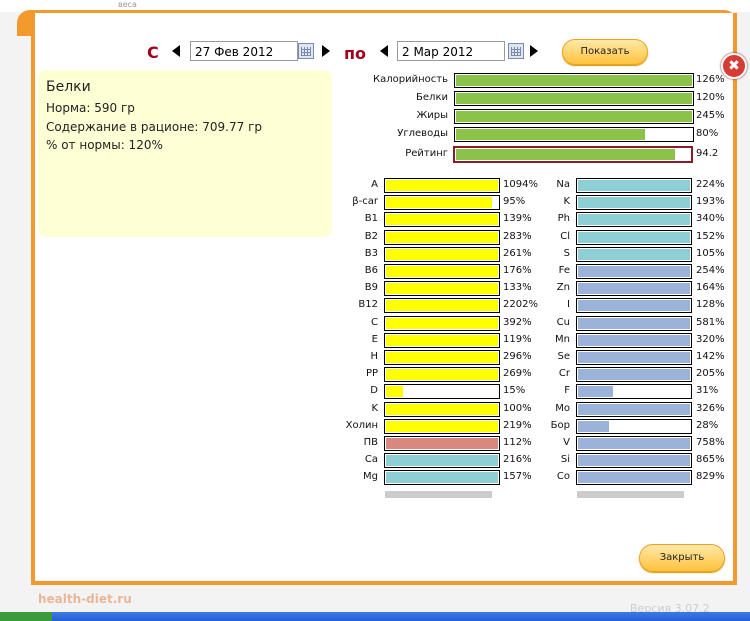 The image size is (750, 621). Describe the element at coordinates (176, 51) in the screenshot. I see `prev-from-date-icon` at that location.